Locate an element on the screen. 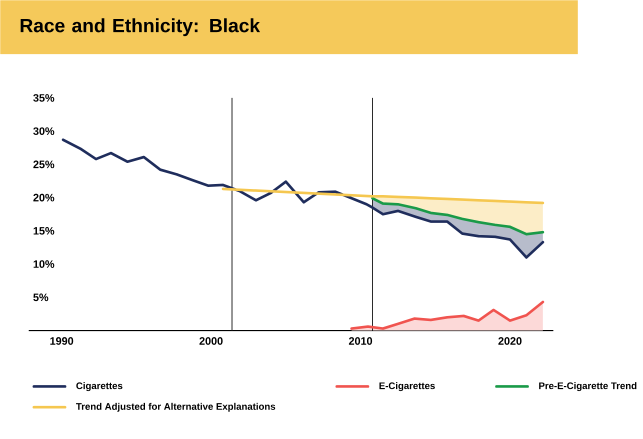  y-tick-label: 35% is located at coordinates (43, 98).